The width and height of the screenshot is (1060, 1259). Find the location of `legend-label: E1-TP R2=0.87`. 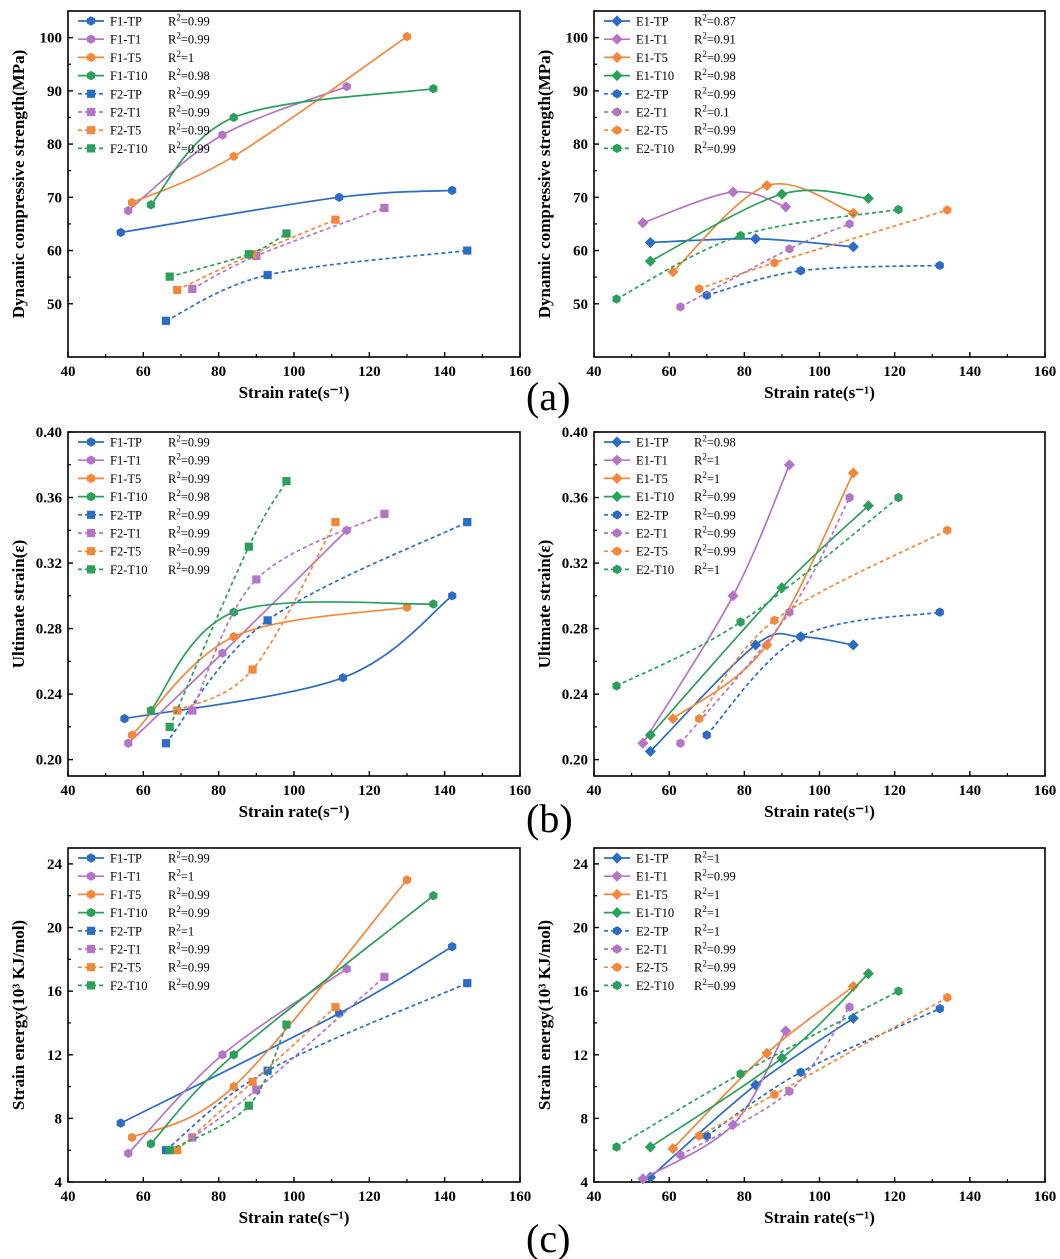

legend-label: E1-TP R2=0.87 is located at coordinates (686, 21).